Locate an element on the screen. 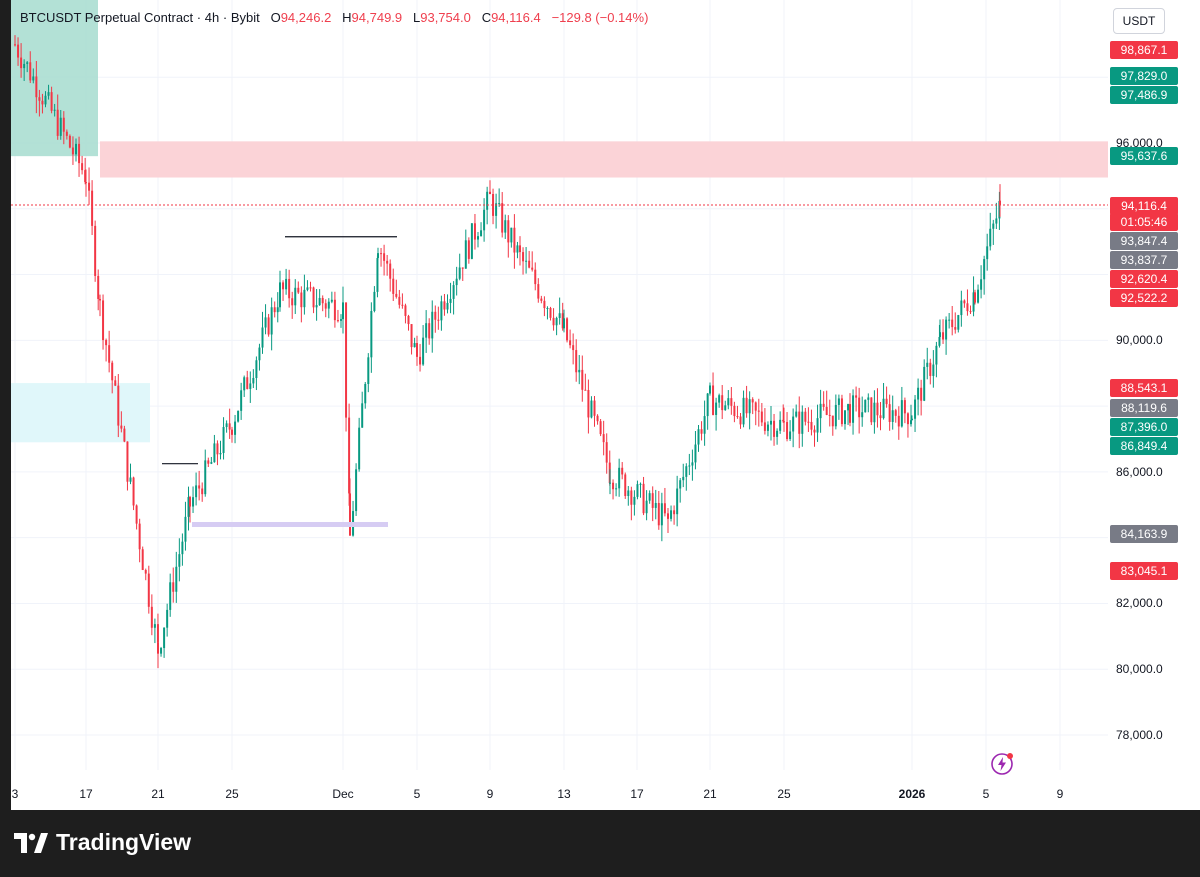 This screenshot has width=1200, height=877. tradingview-logo: TradingView is located at coordinates (102, 842).